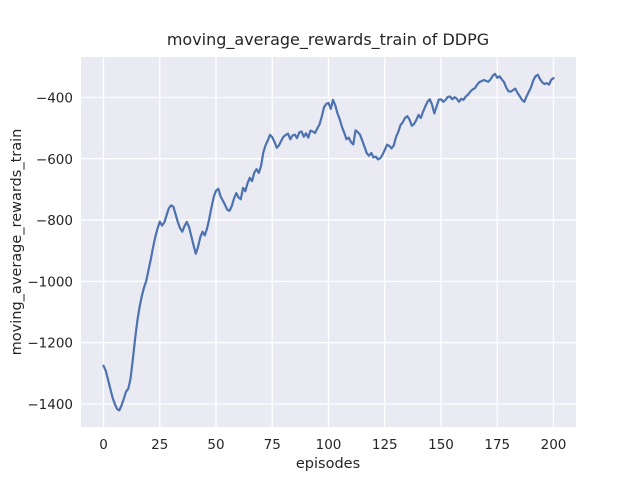 The image size is (640, 480). Describe the element at coordinates (54, 98) in the screenshot. I see `y-tick-label: −400` at that location.